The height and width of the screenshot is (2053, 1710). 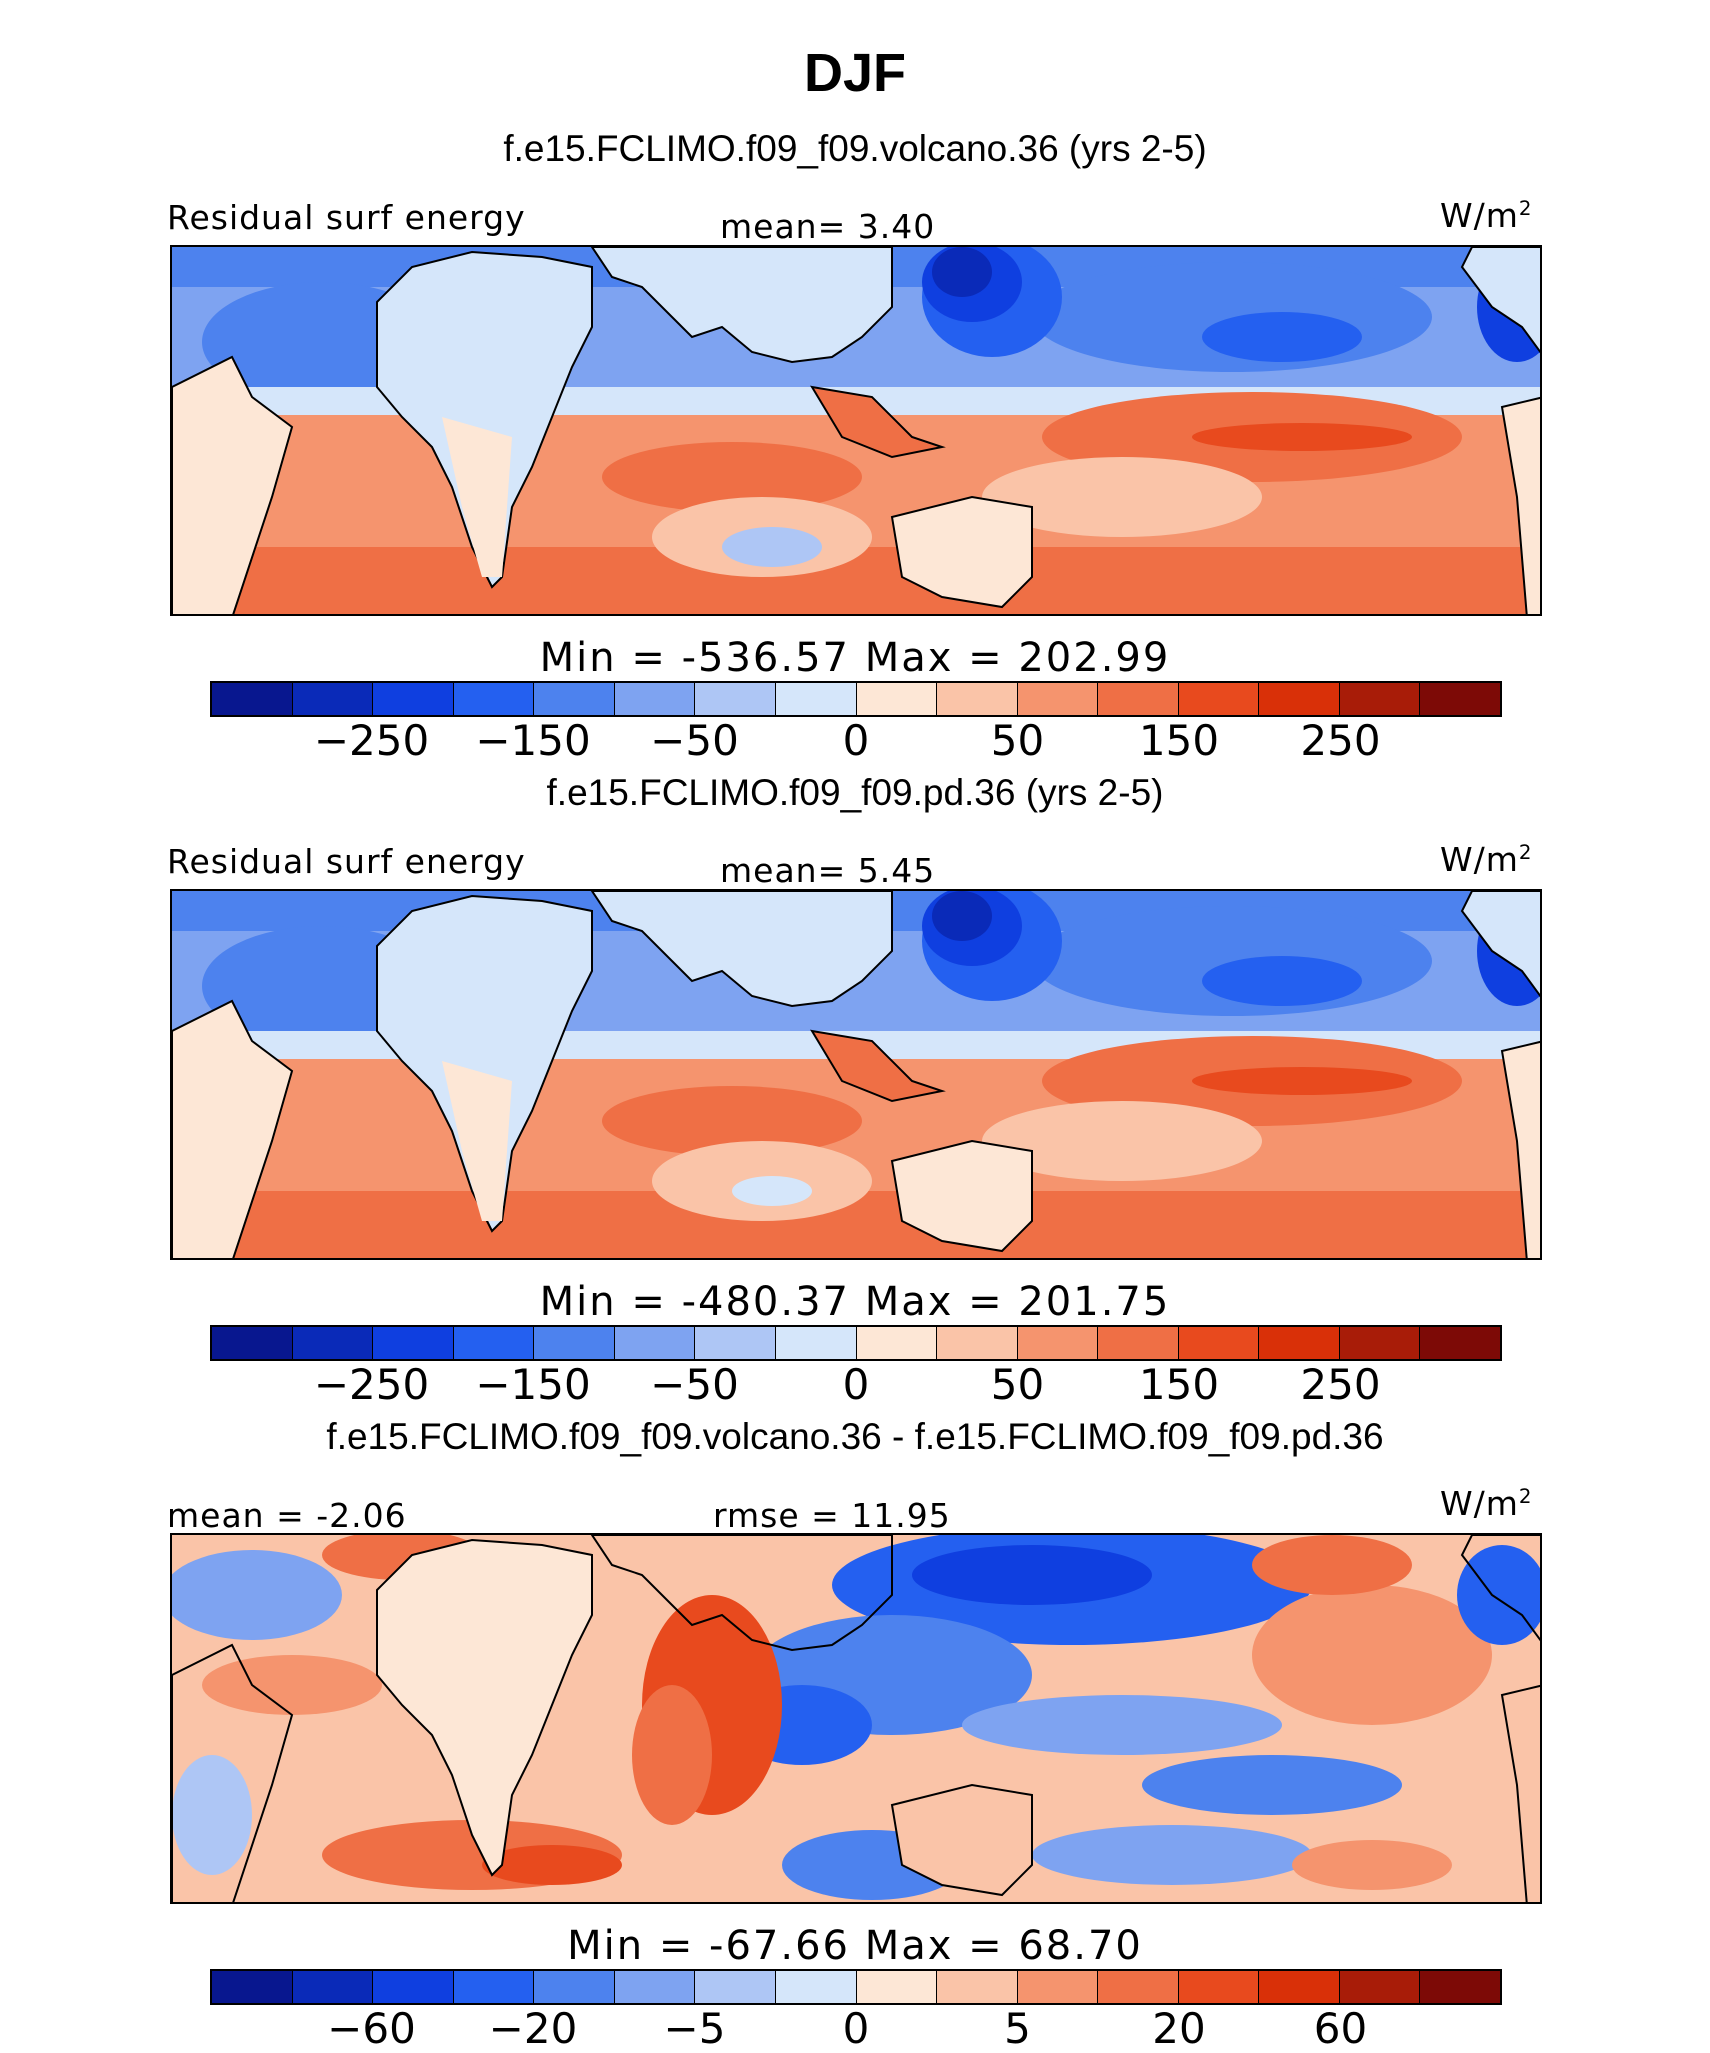 What do you see at coordinates (1017, 2028) in the screenshot?
I see `colorbar-tick-label: 5` at bounding box center [1017, 2028].